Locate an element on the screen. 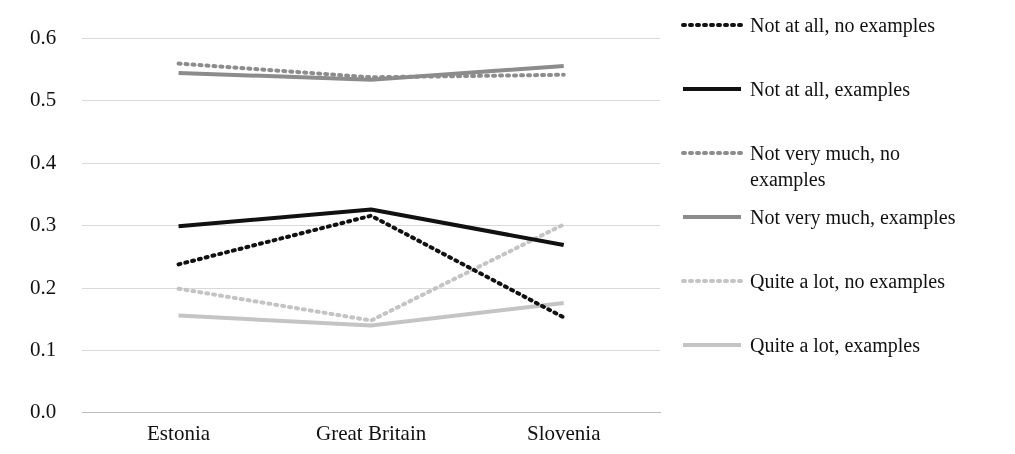 Image resolution: width=1015 pixels, height=454 pixels. legend-label: Quite a lot, no examples is located at coordinates (847, 281).